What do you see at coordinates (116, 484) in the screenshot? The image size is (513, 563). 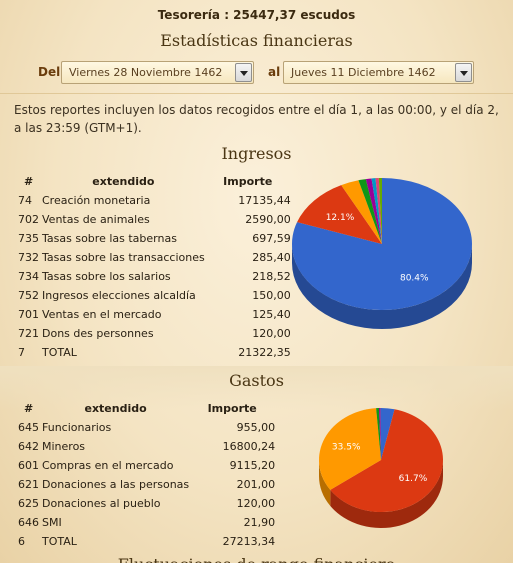 I see `row-description: Donaciones a las personas` at bounding box center [116, 484].